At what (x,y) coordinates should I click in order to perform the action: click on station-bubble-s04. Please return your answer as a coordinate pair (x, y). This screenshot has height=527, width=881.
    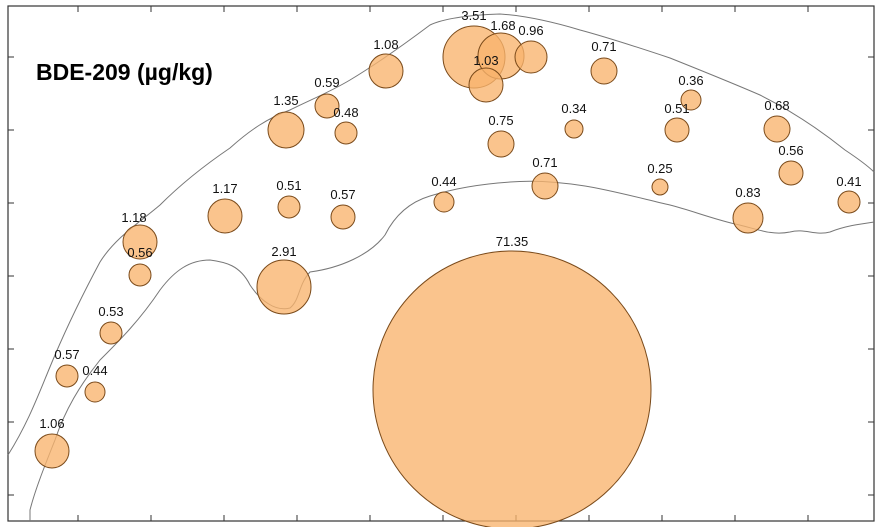
    Looking at the image, I should click on (531, 57).